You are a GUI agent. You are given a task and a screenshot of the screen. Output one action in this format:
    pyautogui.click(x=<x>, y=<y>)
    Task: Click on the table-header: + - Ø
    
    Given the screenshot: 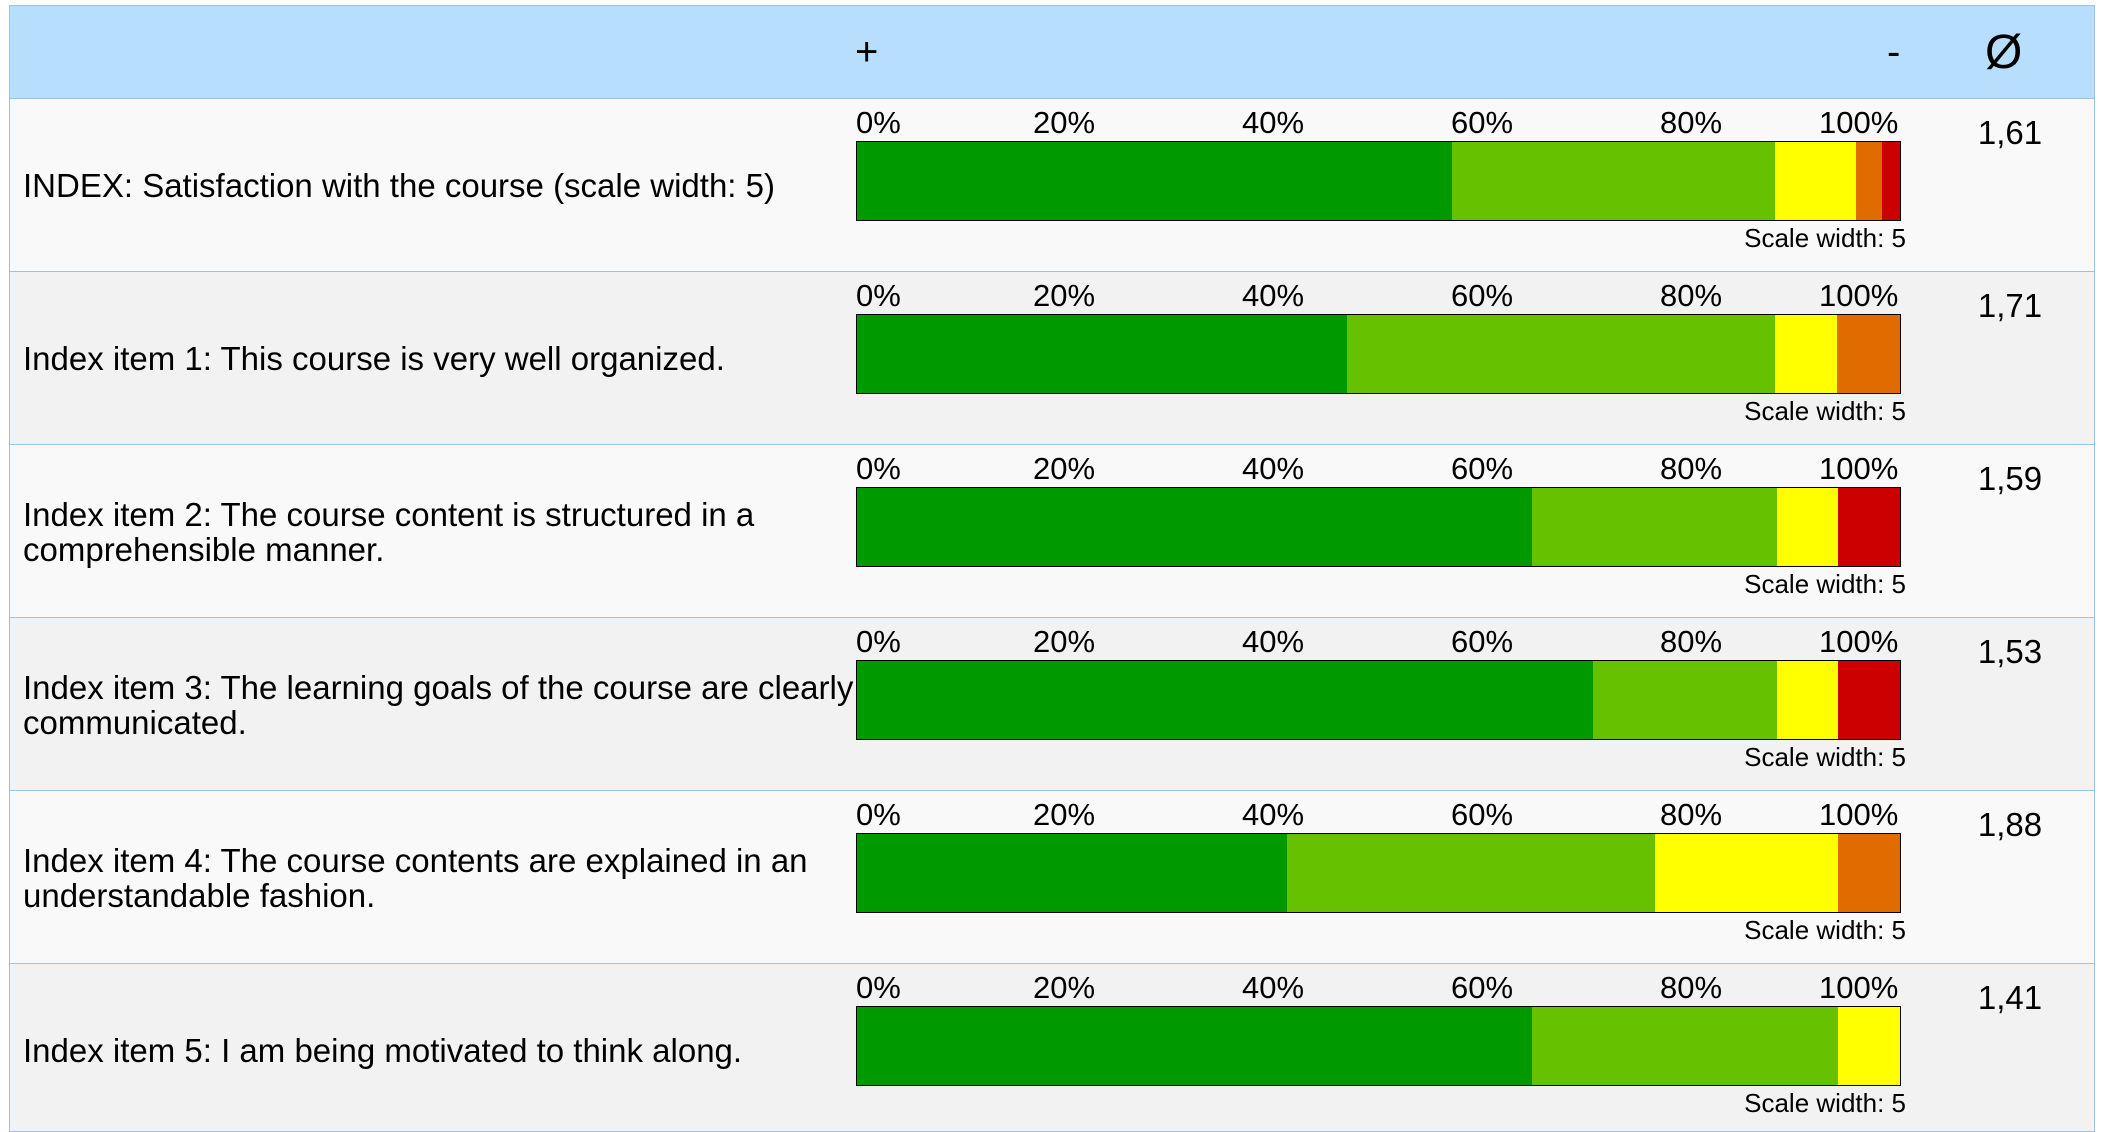 What is the action you would take?
    pyautogui.click(x=1052, y=52)
    